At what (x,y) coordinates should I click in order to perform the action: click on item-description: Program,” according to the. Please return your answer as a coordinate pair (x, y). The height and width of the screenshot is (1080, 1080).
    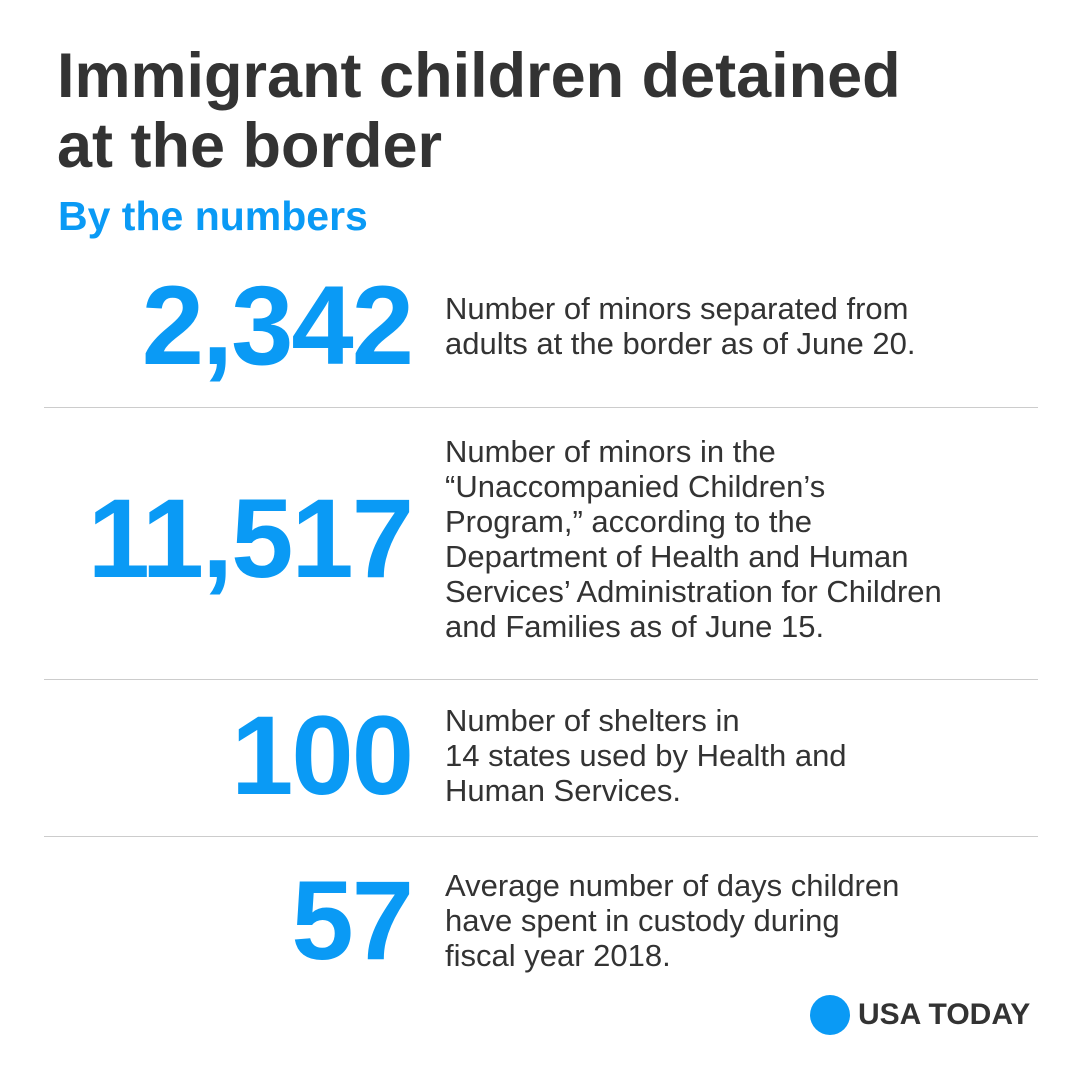
    Looking at the image, I should click on (629, 521).